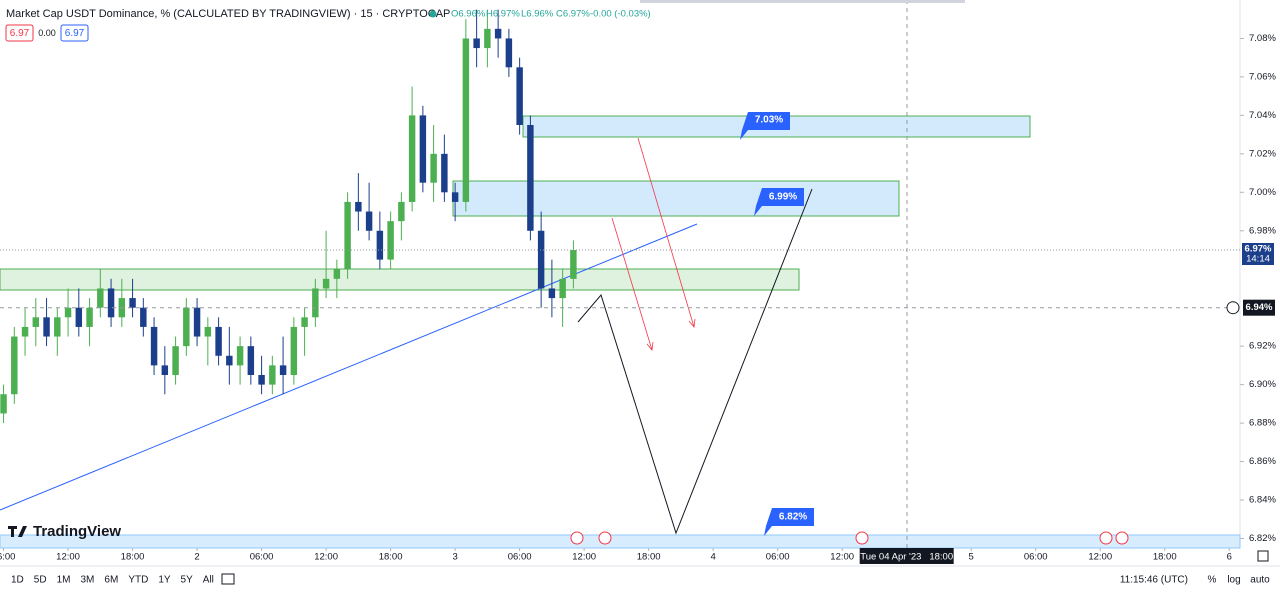 This screenshot has height=594, width=1280. Describe the element at coordinates (1212, 580) in the screenshot. I see `percent-toggle: %` at that location.